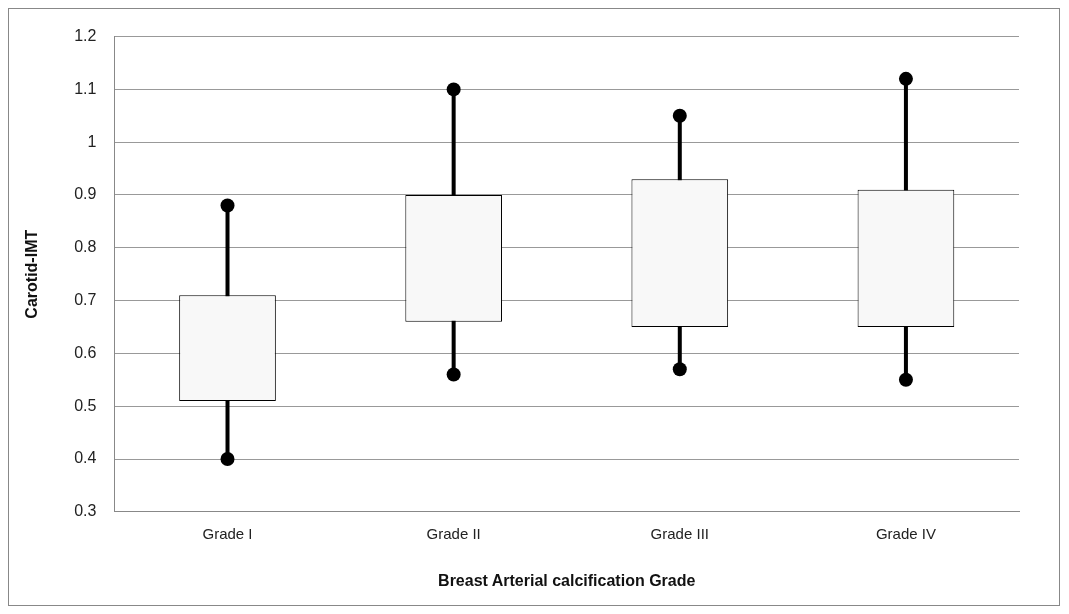  Describe the element at coordinates (92, 141) in the screenshot. I see `y-tick-label: 1` at that location.